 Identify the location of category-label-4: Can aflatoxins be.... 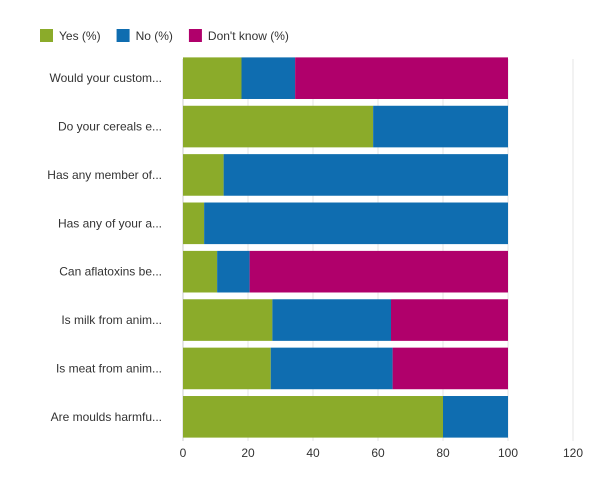
(110, 272).